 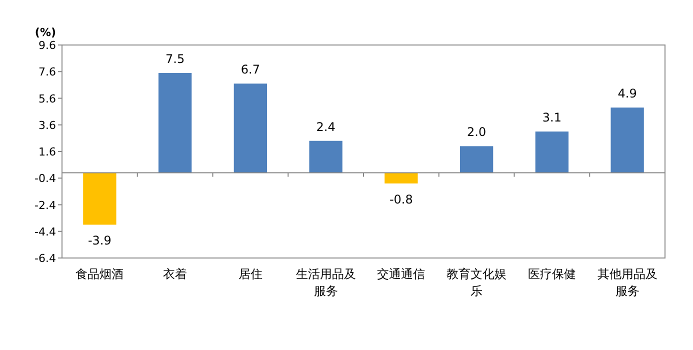 What do you see at coordinates (250, 69) in the screenshot?
I see `data-label: 6.7` at bounding box center [250, 69].